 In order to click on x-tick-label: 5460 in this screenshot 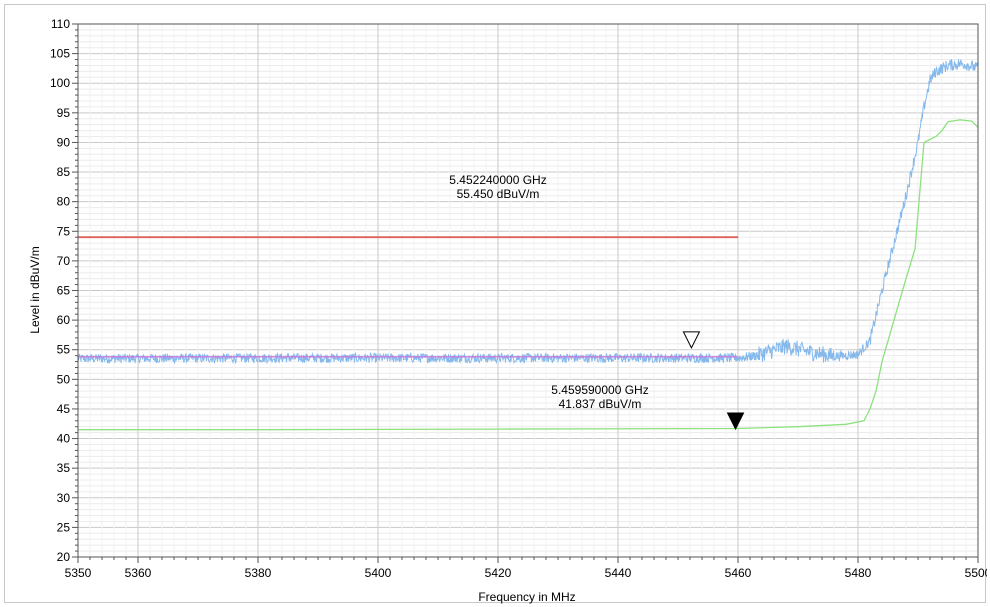, I will do `click(738, 573)`.